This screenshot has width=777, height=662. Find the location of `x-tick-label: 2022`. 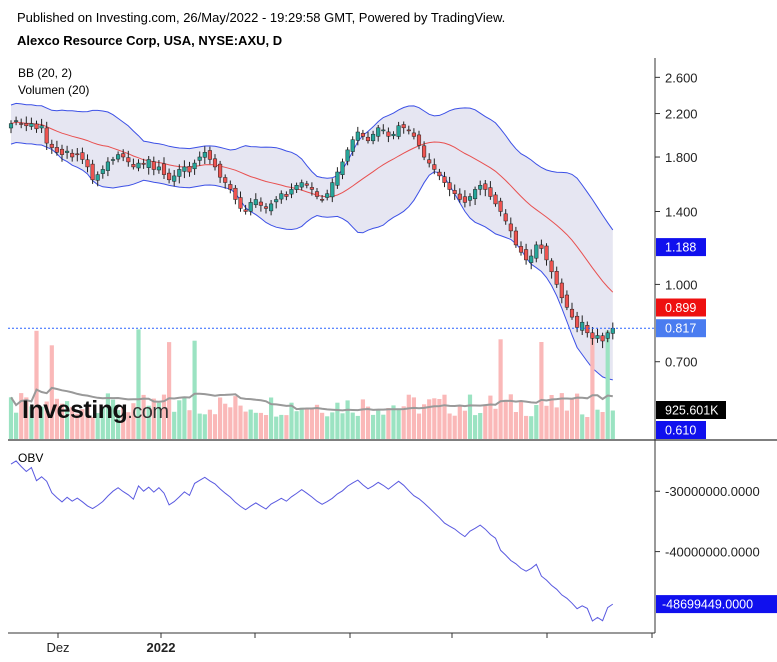

x-tick-label: 2022 is located at coordinates (161, 647).